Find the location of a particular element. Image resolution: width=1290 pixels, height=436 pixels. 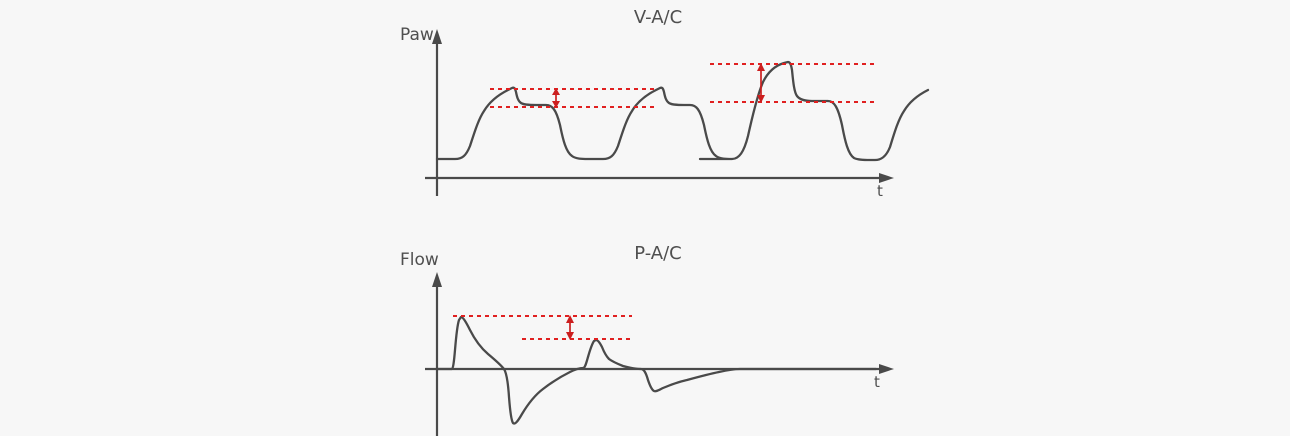

flow-trace is located at coordinates (656, 370).